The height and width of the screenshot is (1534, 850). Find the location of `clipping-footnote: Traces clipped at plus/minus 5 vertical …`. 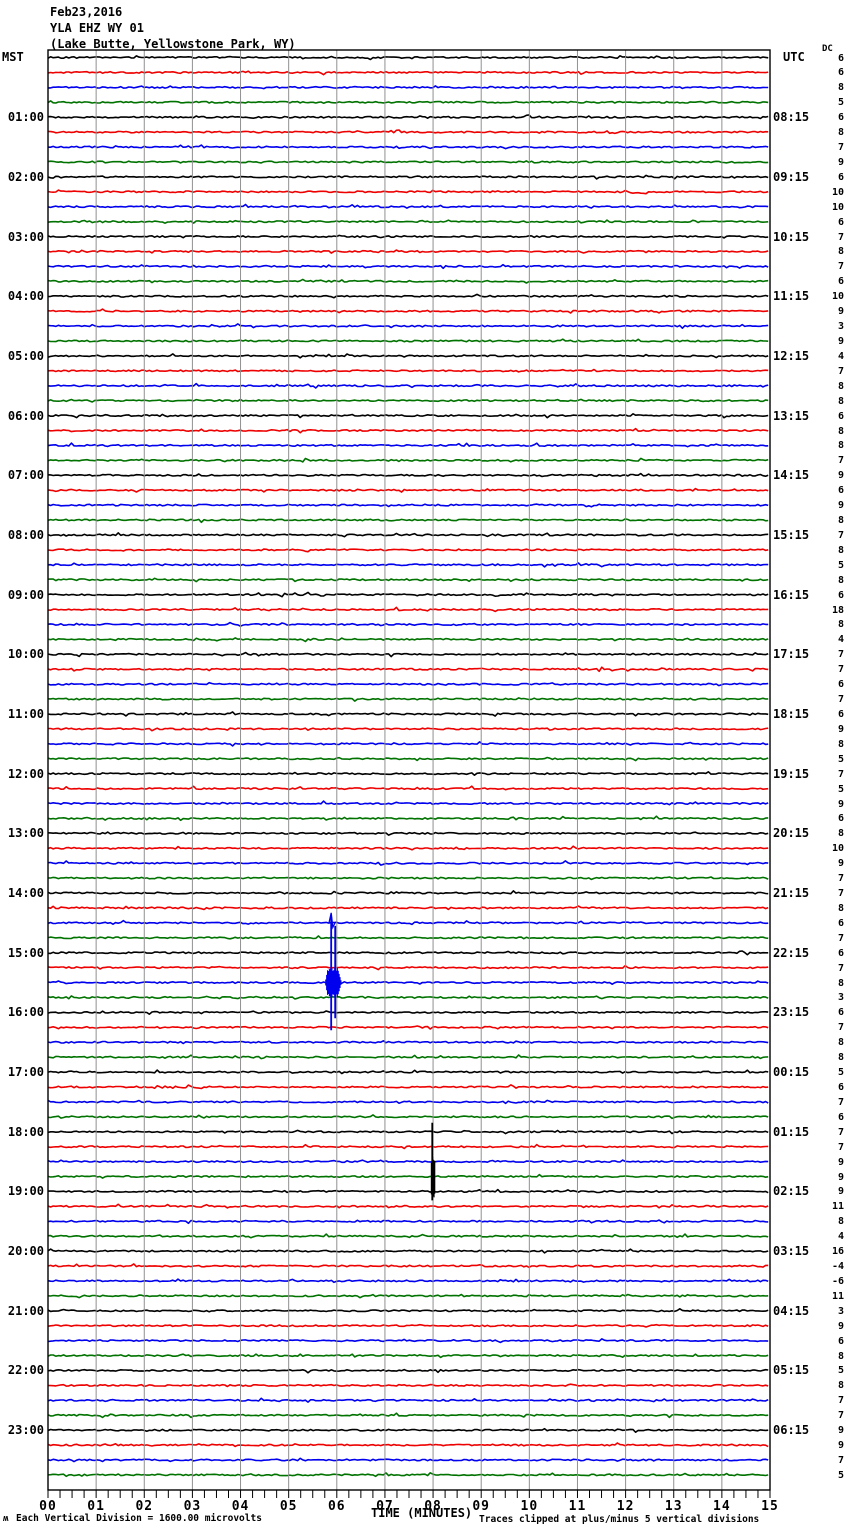

clipping-footnote: Traces clipped at plus/minus 5 vertical … is located at coordinates (619, 1519).